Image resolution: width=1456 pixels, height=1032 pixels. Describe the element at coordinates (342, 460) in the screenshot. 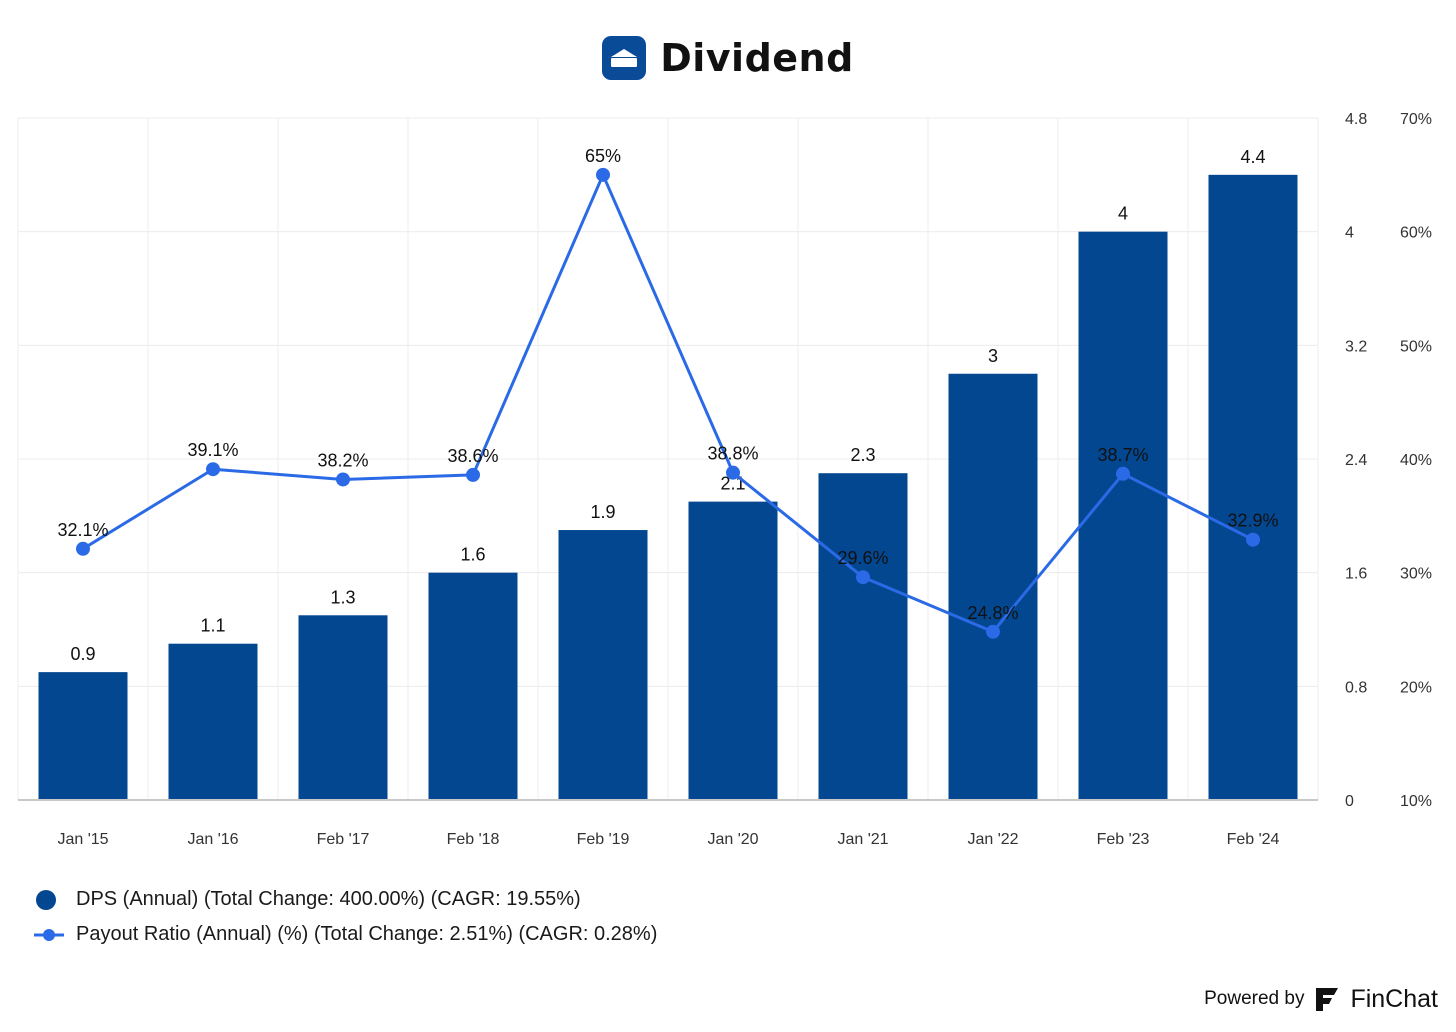

I see `payout-data-label: 38.2%` at that location.